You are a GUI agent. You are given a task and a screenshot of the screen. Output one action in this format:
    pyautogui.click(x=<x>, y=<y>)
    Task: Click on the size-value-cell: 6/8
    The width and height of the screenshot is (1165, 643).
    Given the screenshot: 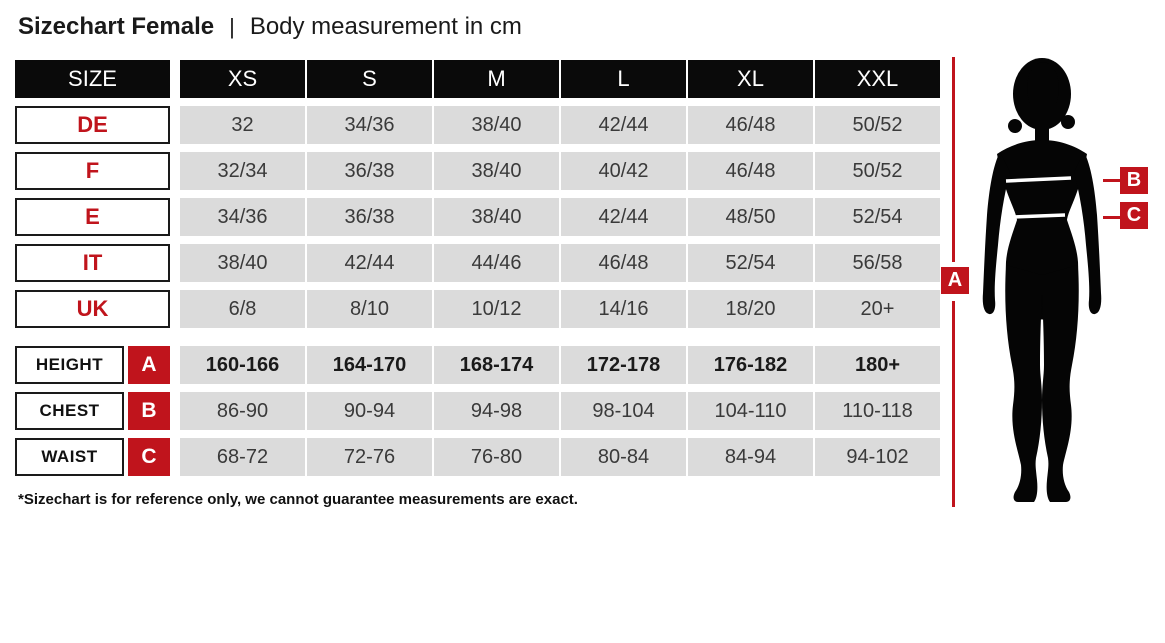 What is the action you would take?
    pyautogui.click(x=242, y=309)
    